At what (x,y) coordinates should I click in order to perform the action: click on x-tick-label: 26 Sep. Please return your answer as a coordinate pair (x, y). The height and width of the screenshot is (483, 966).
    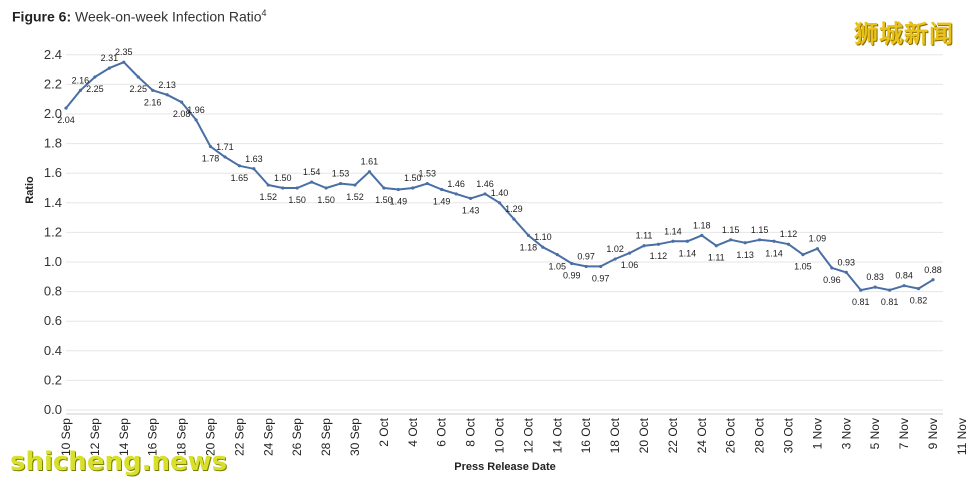
    Looking at the image, I should click on (297, 437).